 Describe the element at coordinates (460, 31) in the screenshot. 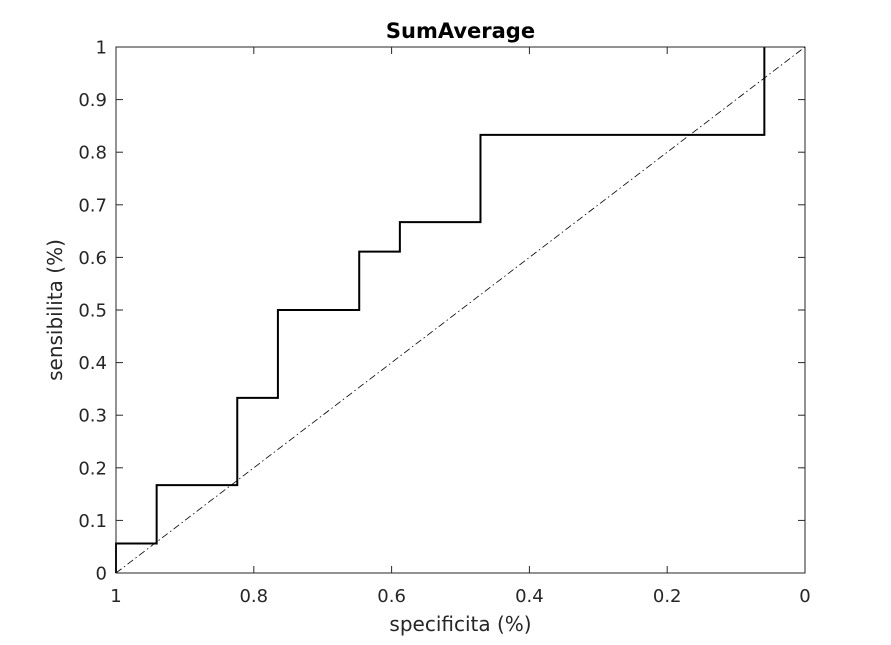

I see `chart-title: SumAverage` at that location.